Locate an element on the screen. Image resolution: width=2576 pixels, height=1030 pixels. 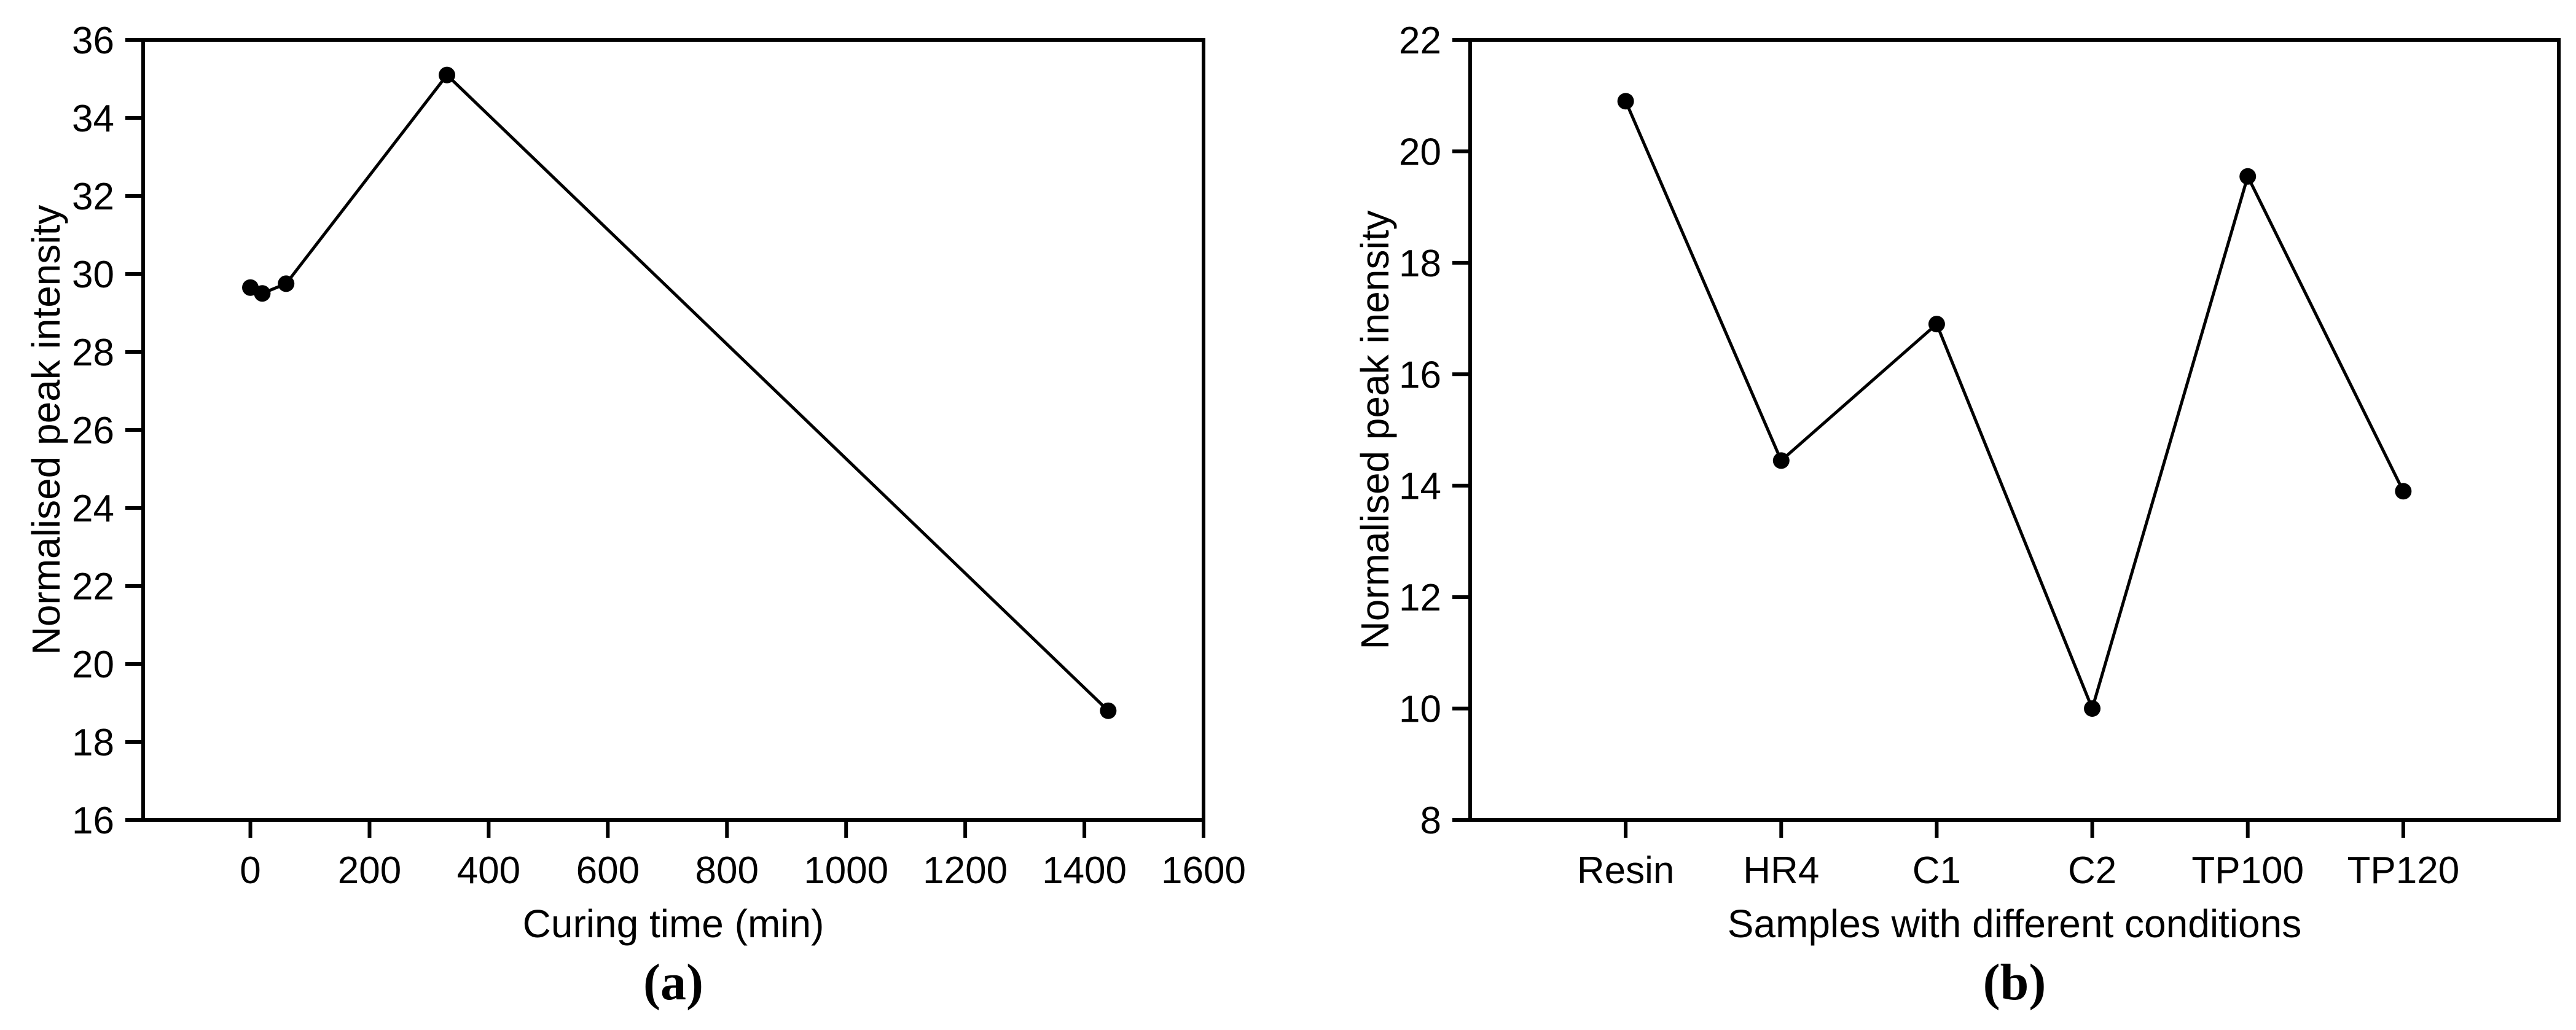
x-tick-label-a: 1200 is located at coordinates (966, 870).